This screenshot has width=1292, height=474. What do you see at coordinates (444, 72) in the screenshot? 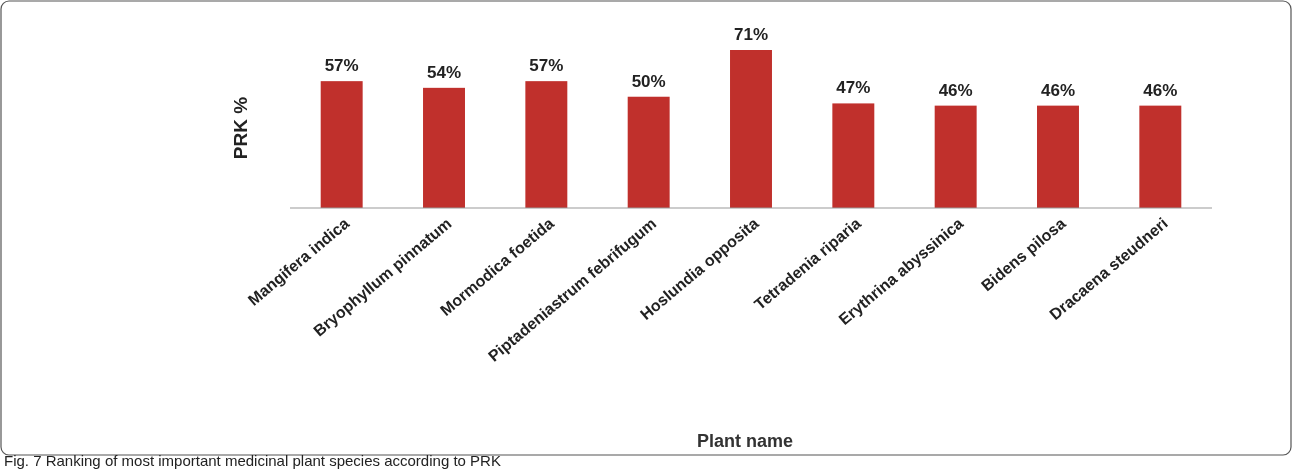
I see `data-label: 54%` at bounding box center [444, 72].